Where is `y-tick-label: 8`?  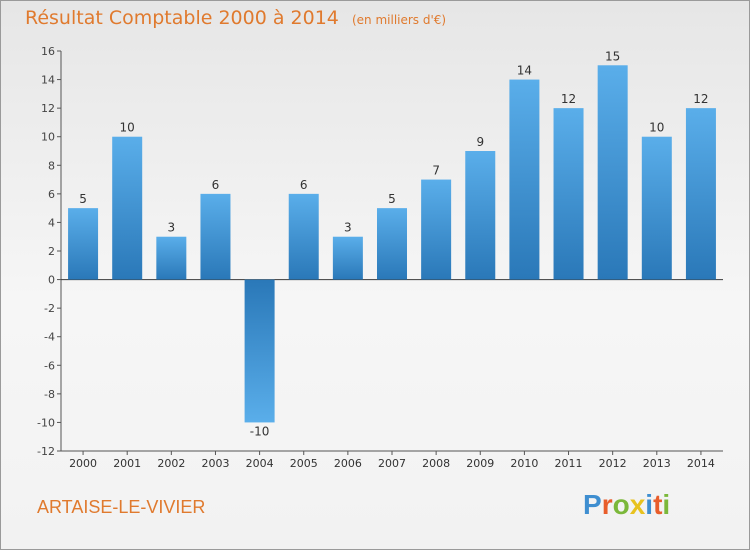 y-tick-label: 8 is located at coordinates (51, 165).